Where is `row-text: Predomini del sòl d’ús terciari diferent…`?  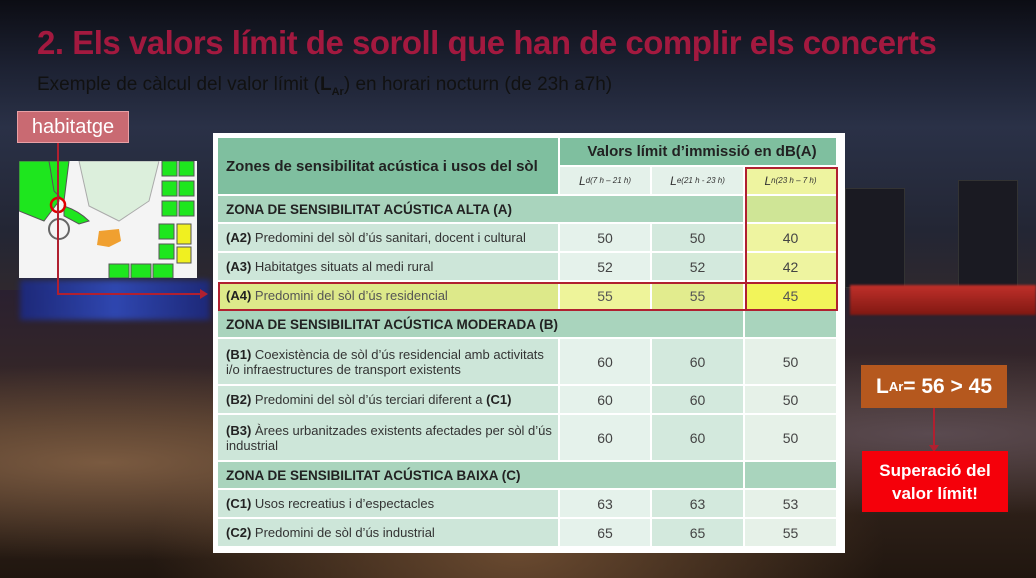
row-text: Predomini del sòl d’ús terciari diferent… is located at coordinates (369, 399).